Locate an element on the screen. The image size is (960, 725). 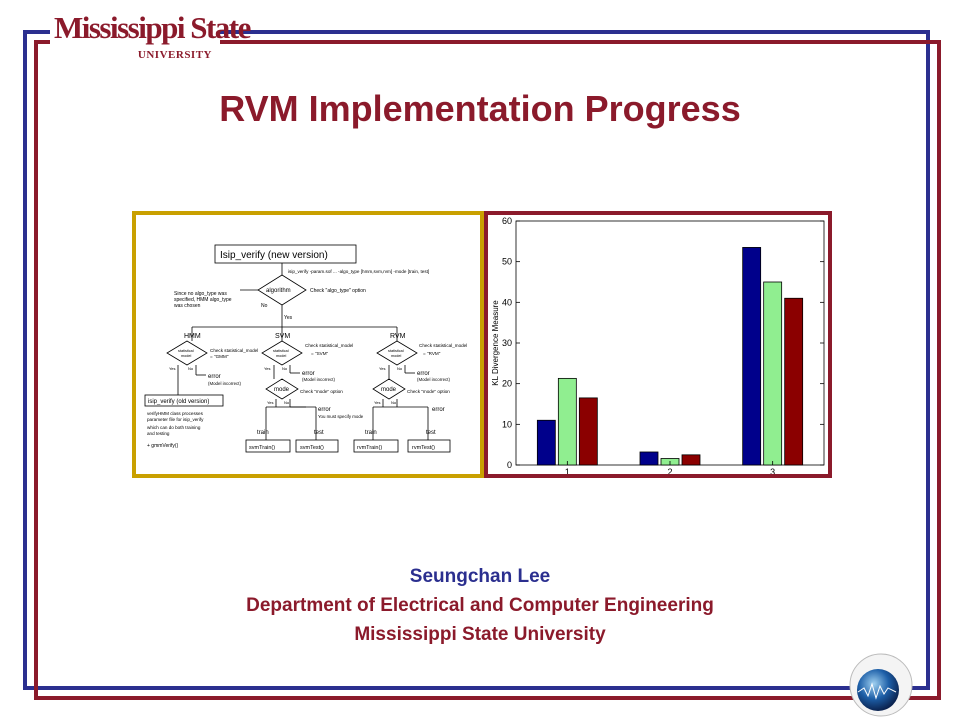
fc-gmm-verify: + gmmVerify() is located at coordinates (163, 446).